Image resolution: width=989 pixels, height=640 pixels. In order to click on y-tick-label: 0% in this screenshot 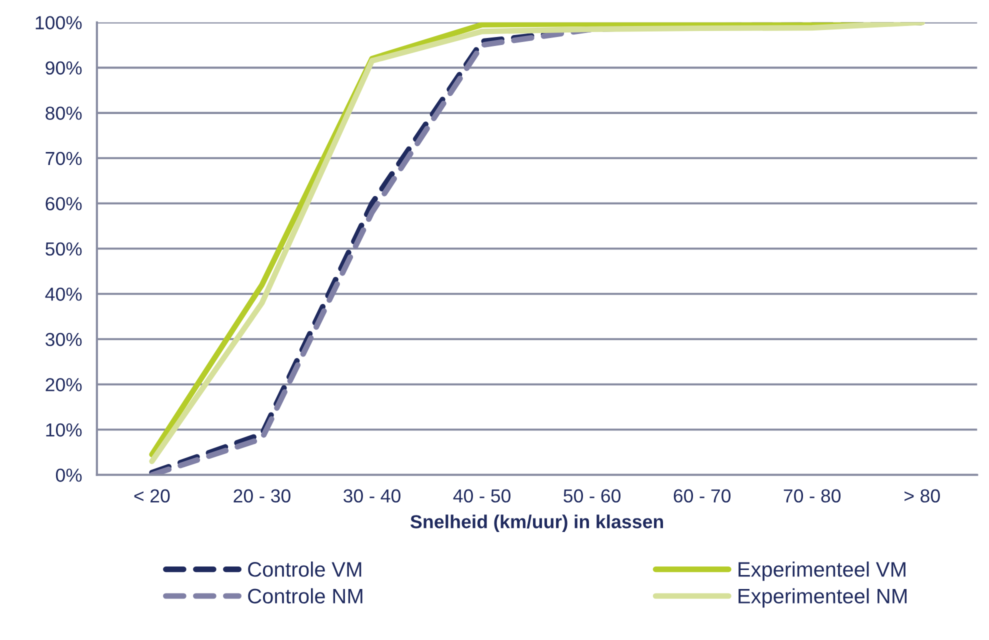, I will do `click(69, 475)`.